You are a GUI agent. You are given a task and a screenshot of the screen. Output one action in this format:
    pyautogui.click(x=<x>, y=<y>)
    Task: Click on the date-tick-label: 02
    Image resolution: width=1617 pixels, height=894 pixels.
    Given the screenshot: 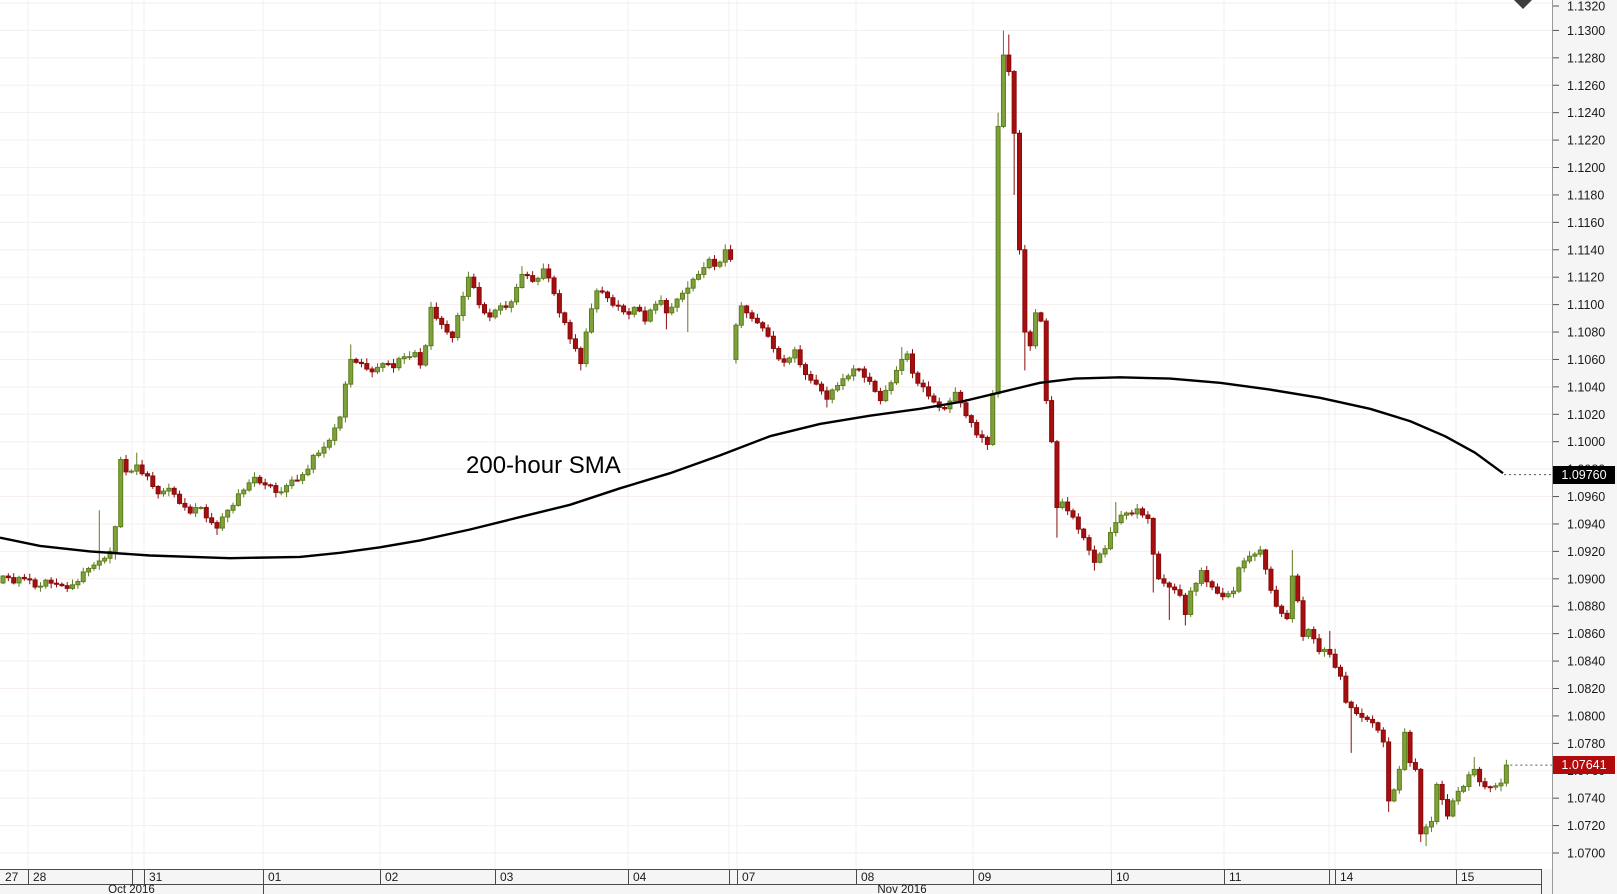 What is the action you would take?
    pyautogui.click(x=392, y=877)
    